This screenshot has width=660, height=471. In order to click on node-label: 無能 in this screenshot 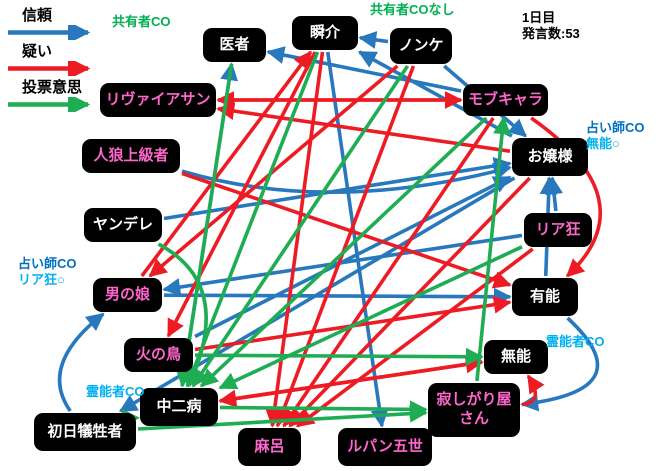, I will do `click(515, 356)`.